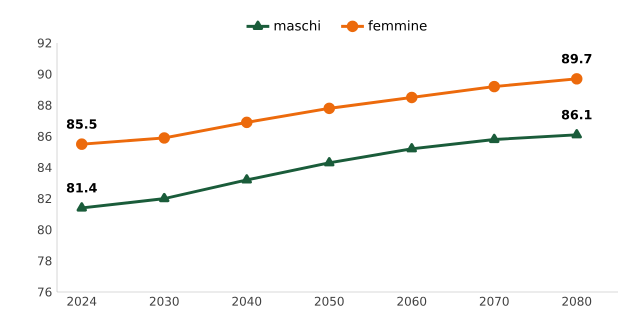 The height and width of the screenshot is (330, 625). Describe the element at coordinates (45, 292) in the screenshot. I see `y-tick-label: 76` at that location.